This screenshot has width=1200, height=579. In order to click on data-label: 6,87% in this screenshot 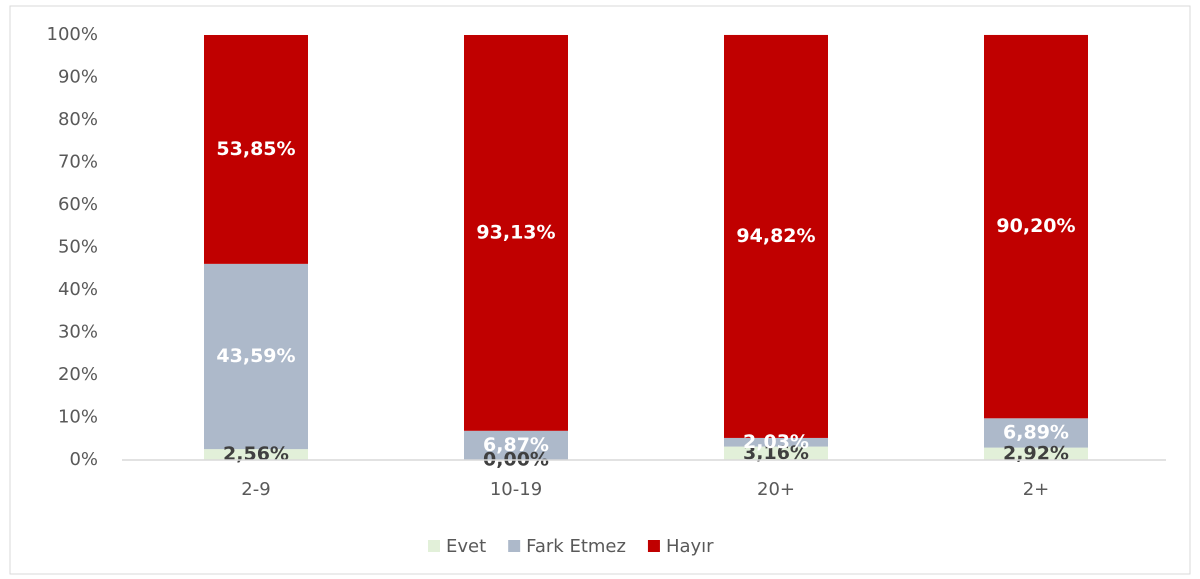, I will do `click(516, 445)`.